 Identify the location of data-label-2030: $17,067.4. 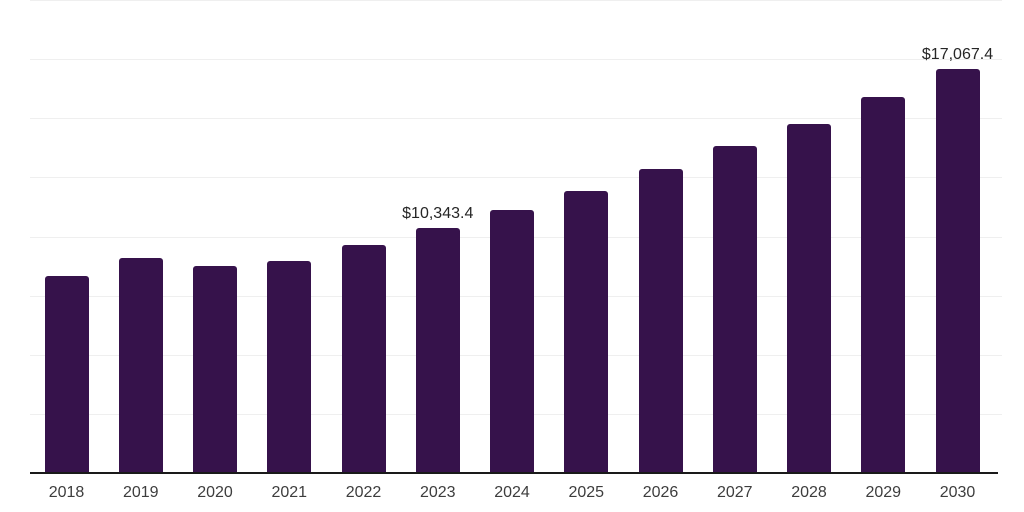
(957, 55).